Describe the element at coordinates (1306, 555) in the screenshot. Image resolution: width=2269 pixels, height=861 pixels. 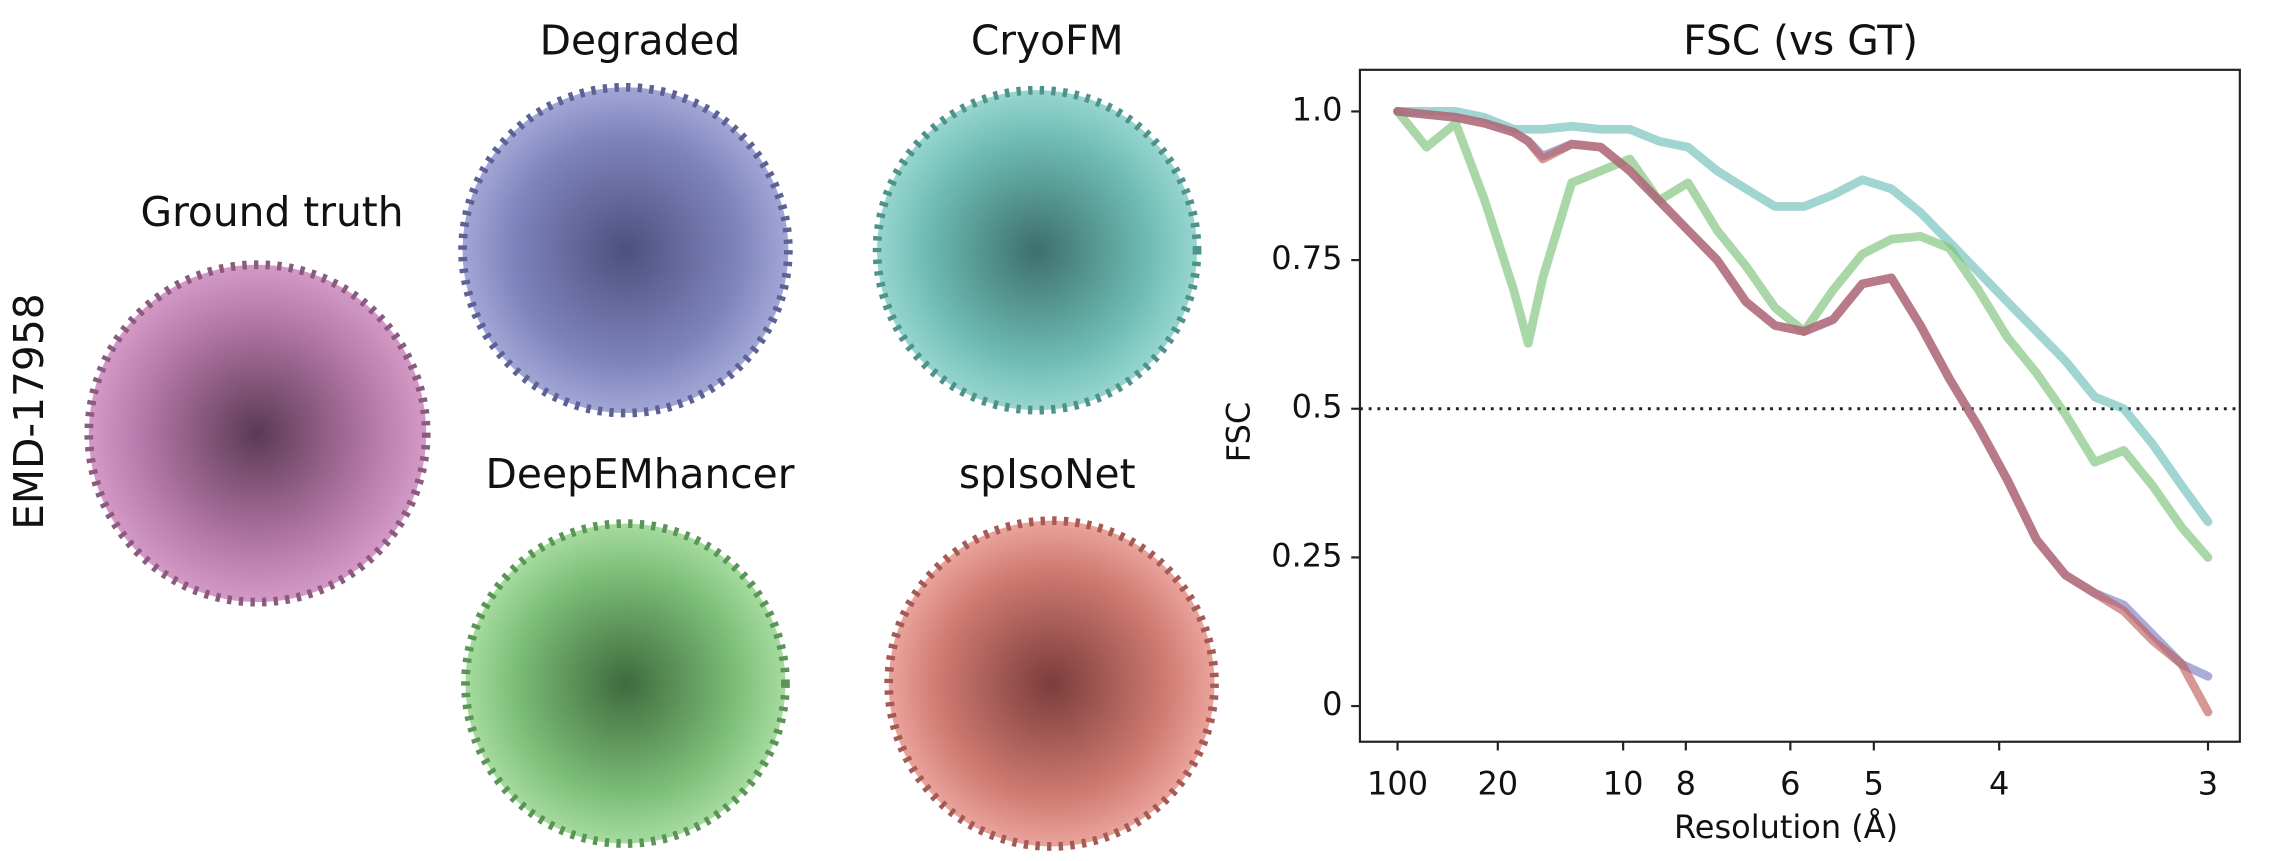
I see `y-tick-label: 0.25` at that location.